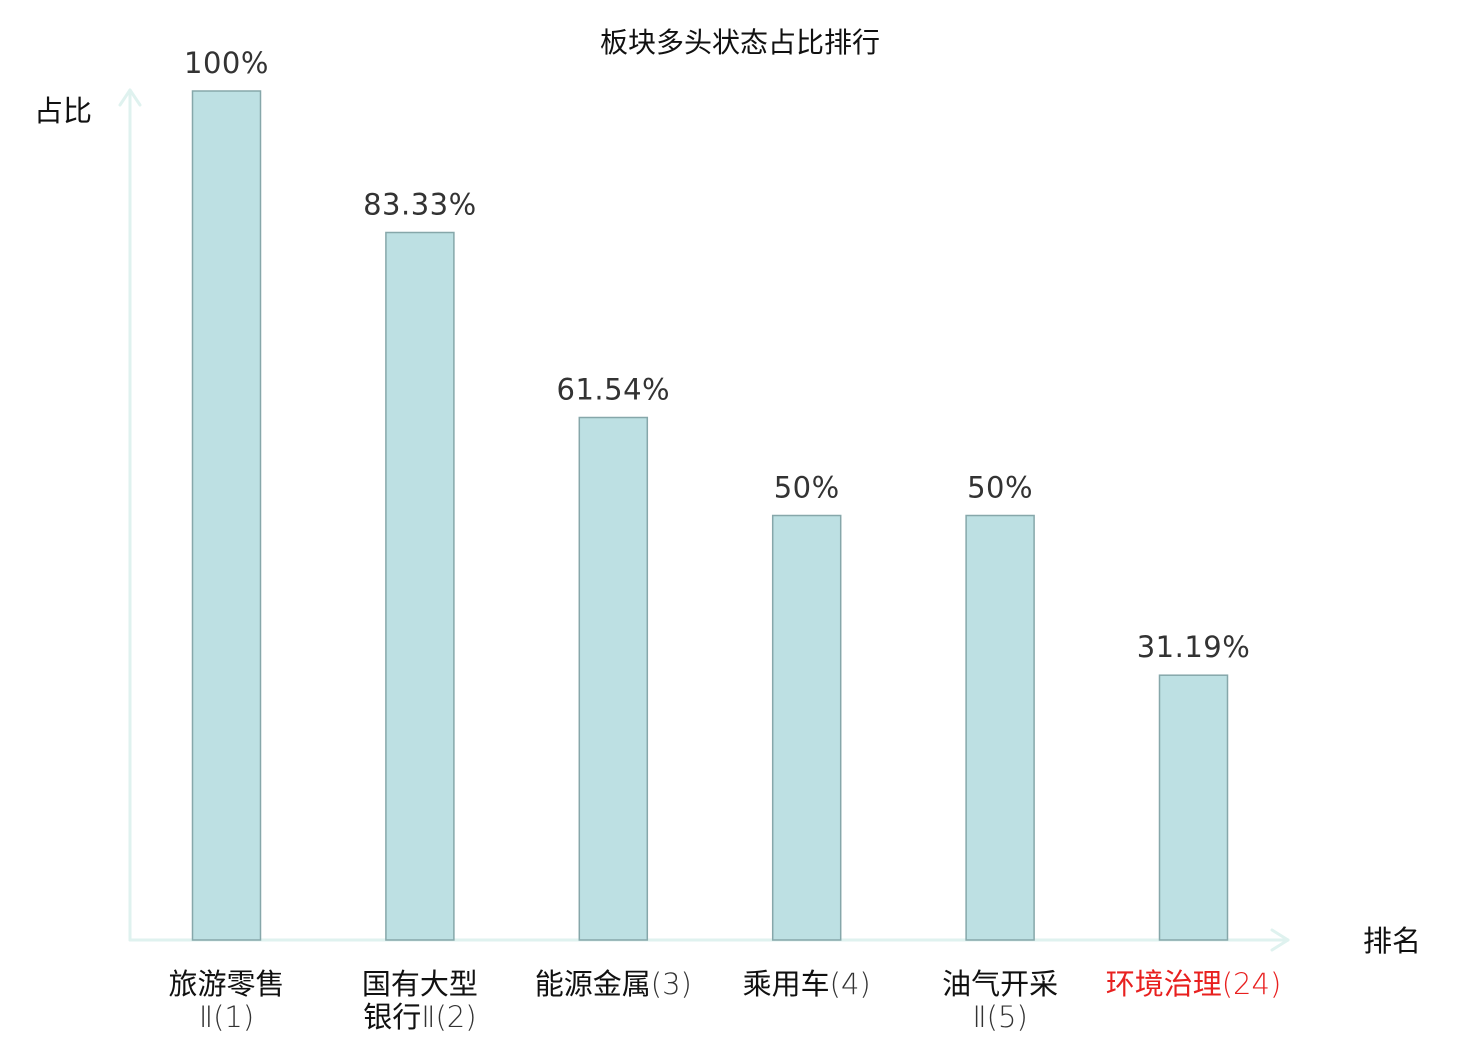  Describe the element at coordinates (420, 205) in the screenshot. I see `bar-value-label: 83.33%` at that location.